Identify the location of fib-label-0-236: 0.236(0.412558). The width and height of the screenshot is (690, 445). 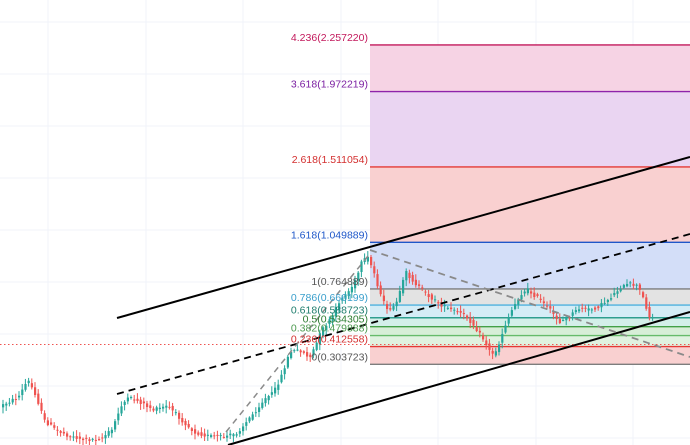
(329, 340).